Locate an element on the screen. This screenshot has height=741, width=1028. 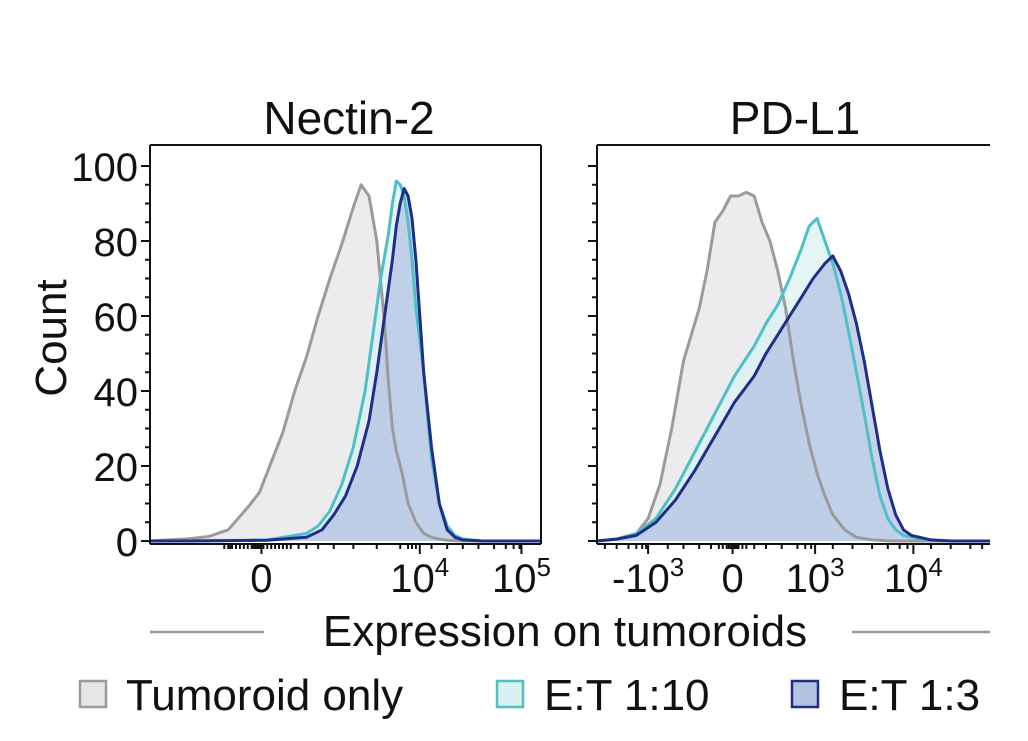
legend-entry-tumoroid-only: Tumoroid only is located at coordinates (240, 695).